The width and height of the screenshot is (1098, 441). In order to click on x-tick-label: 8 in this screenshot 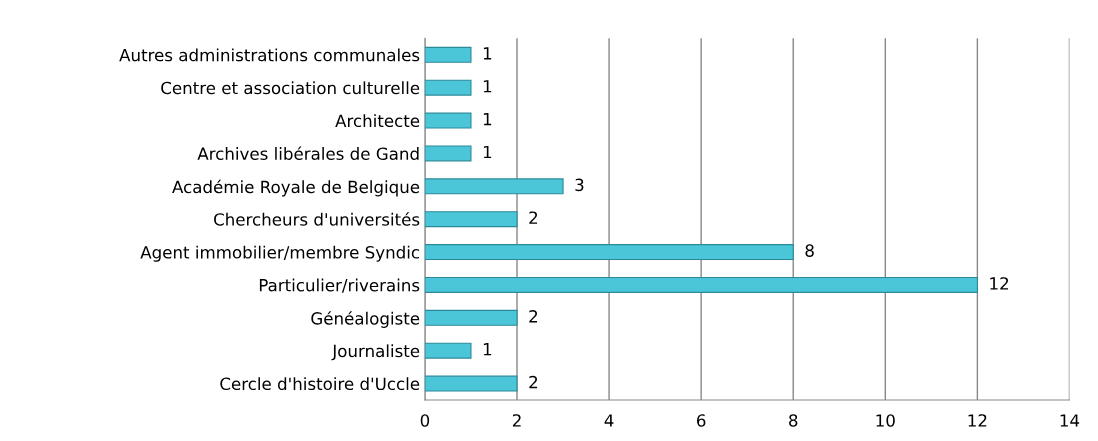, I will do `click(793, 420)`.